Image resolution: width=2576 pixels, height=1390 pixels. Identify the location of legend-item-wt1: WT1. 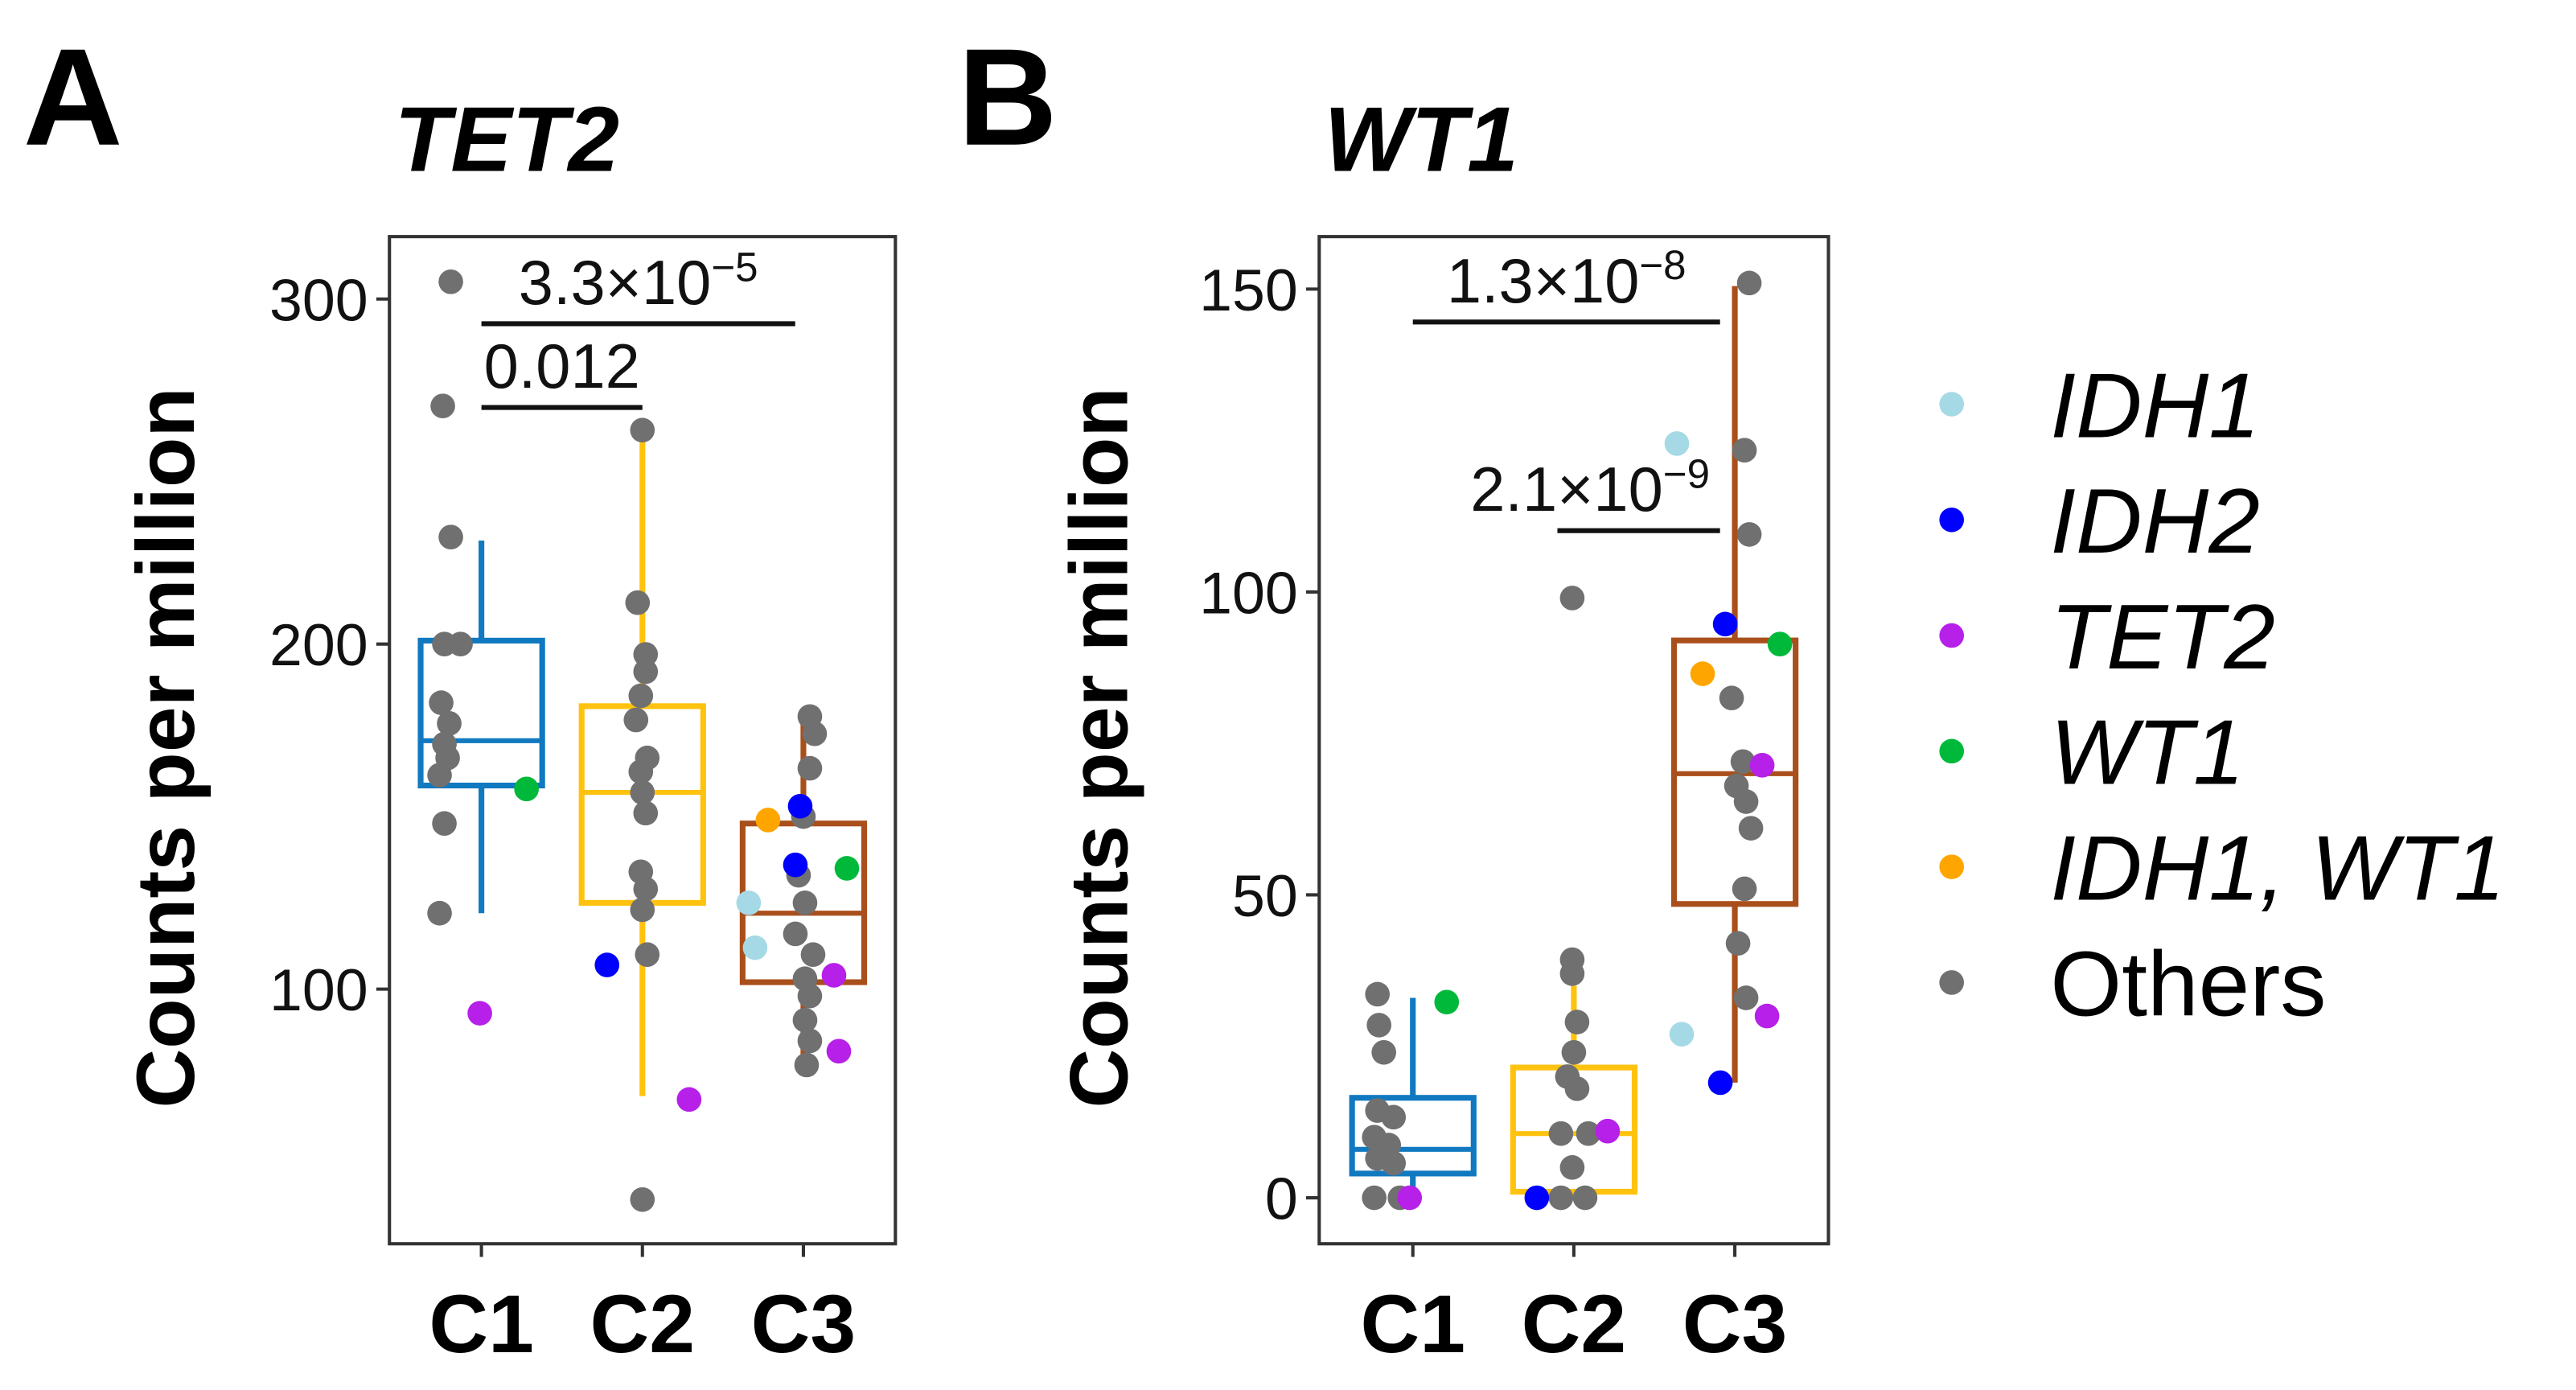
(2092, 752).